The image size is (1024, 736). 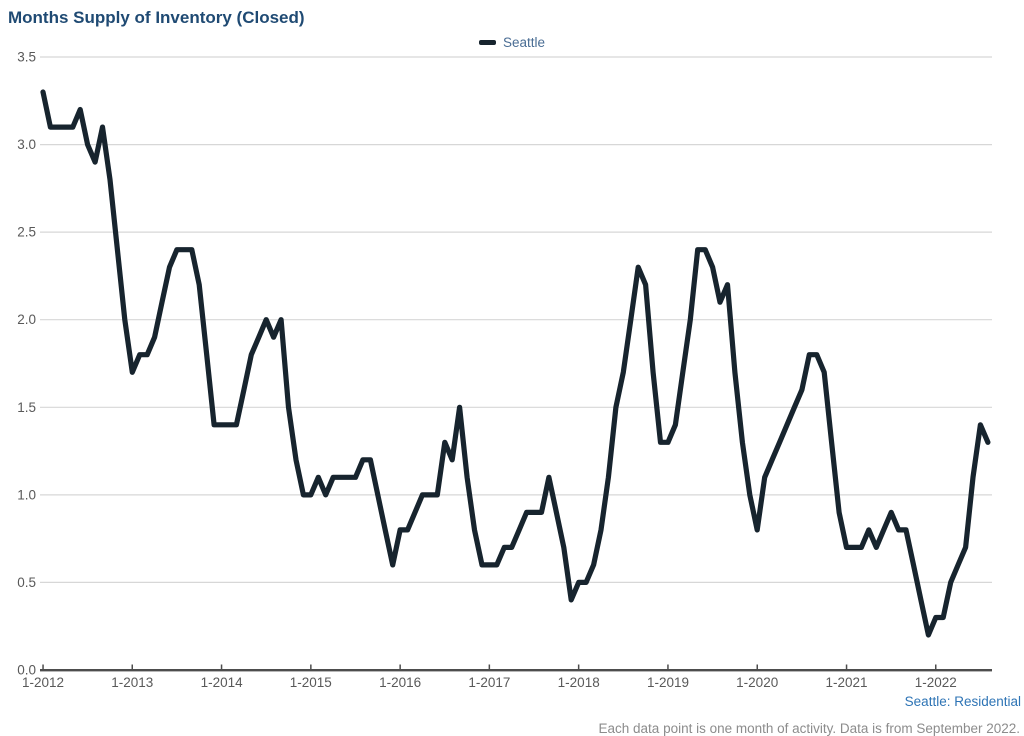 What do you see at coordinates (846, 682) in the screenshot?
I see `x-tick-label: 1-2021` at bounding box center [846, 682].